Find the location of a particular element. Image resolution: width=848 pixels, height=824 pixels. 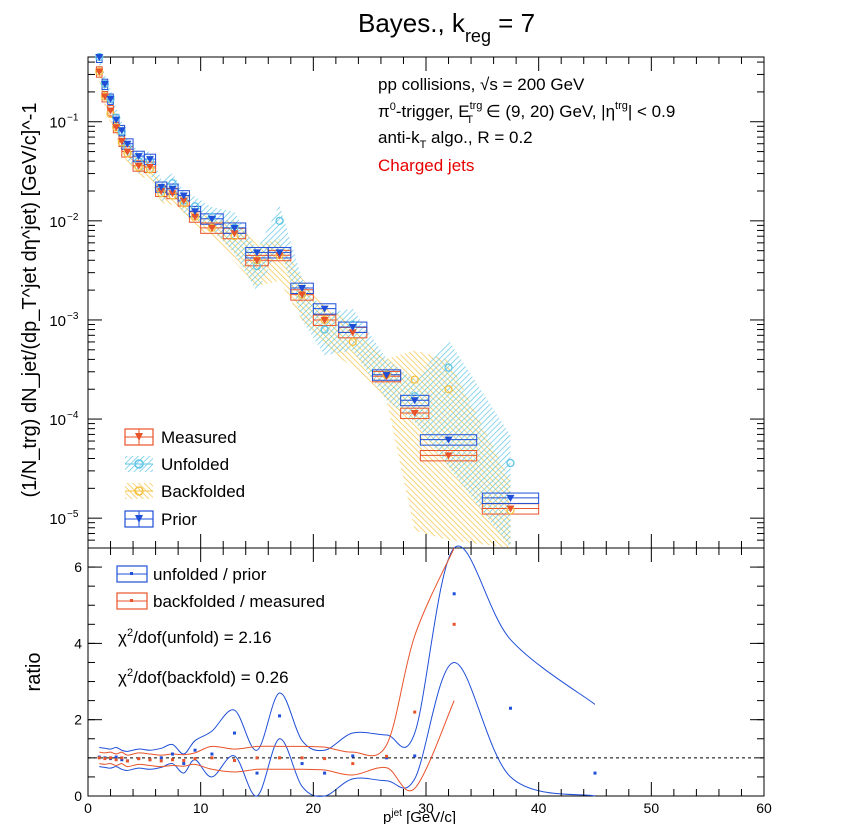

legend-item-unfolded-over-prior: unfolded / prior is located at coordinates (191, 574).